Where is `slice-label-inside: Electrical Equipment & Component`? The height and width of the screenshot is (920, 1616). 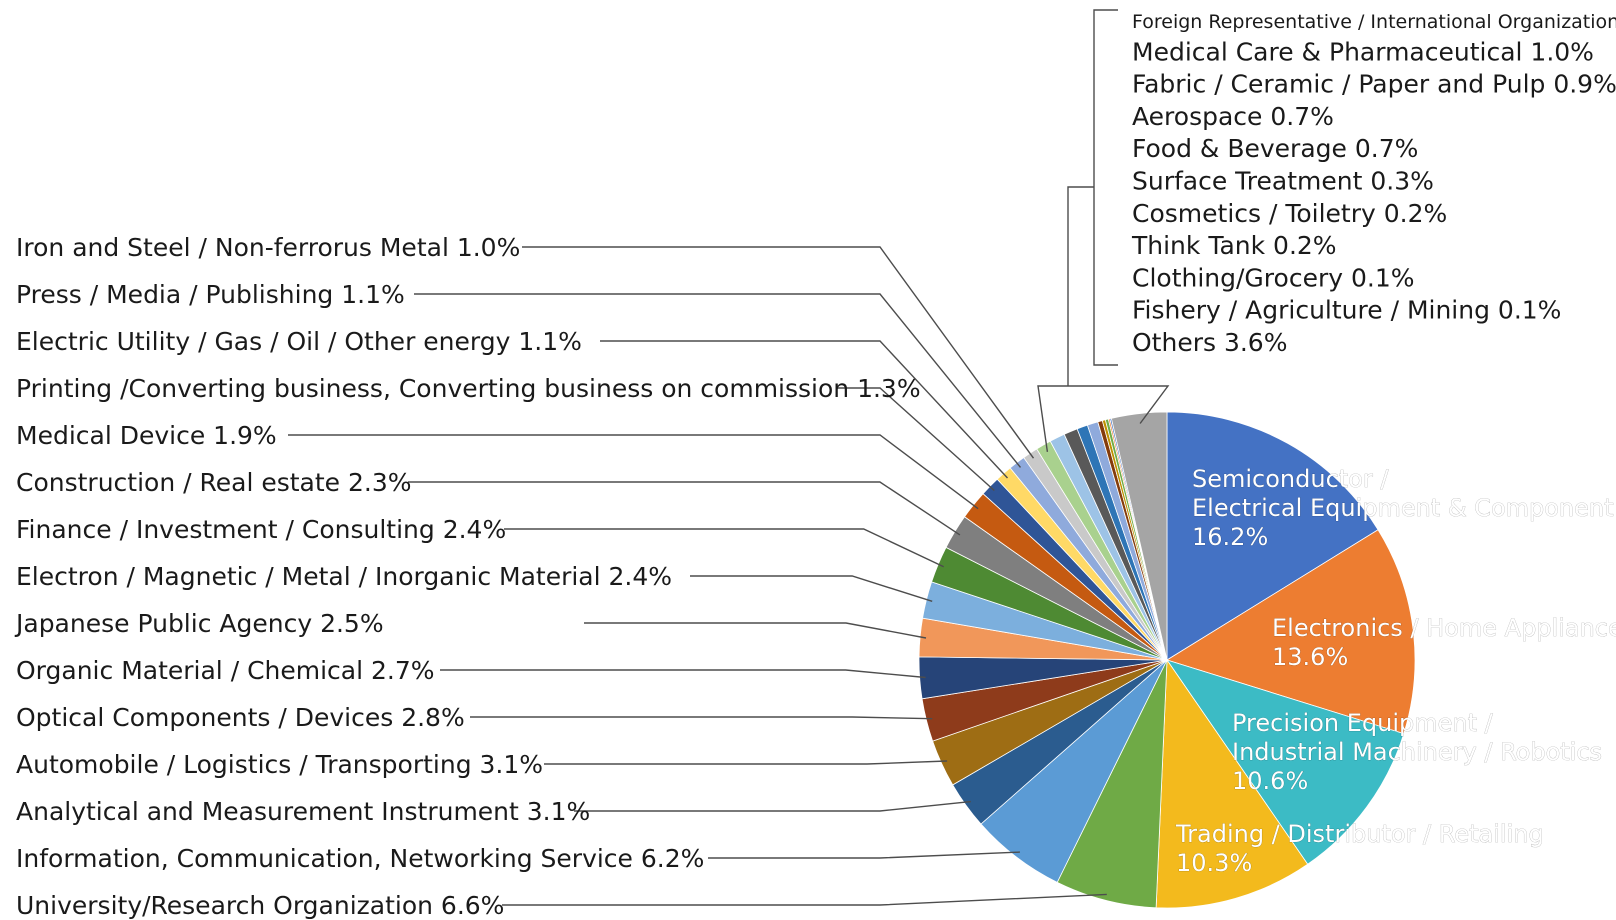 slice-label-inside: Electrical Equipment & Component is located at coordinates (1403, 508).